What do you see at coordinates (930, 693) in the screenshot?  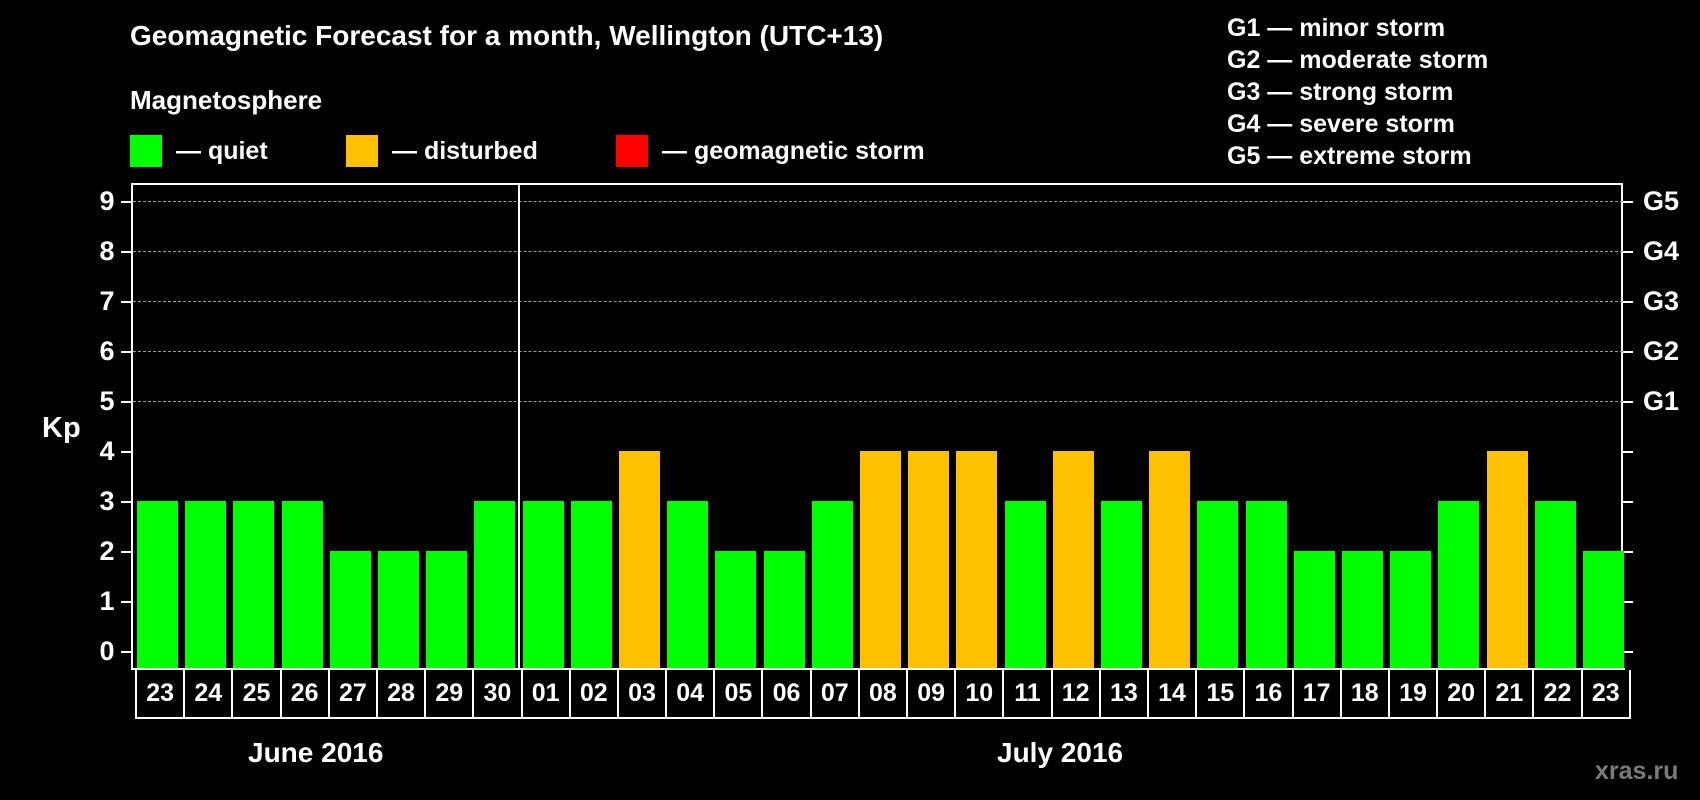 I see `date-label: 09` at bounding box center [930, 693].